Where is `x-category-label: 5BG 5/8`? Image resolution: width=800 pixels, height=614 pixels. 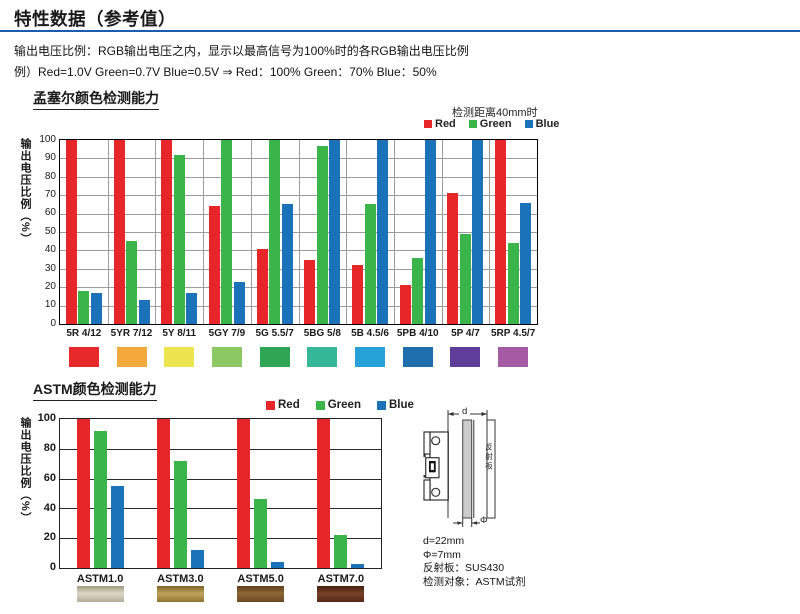
x-category-label: 5BG 5/8 is located at coordinates (322, 333).